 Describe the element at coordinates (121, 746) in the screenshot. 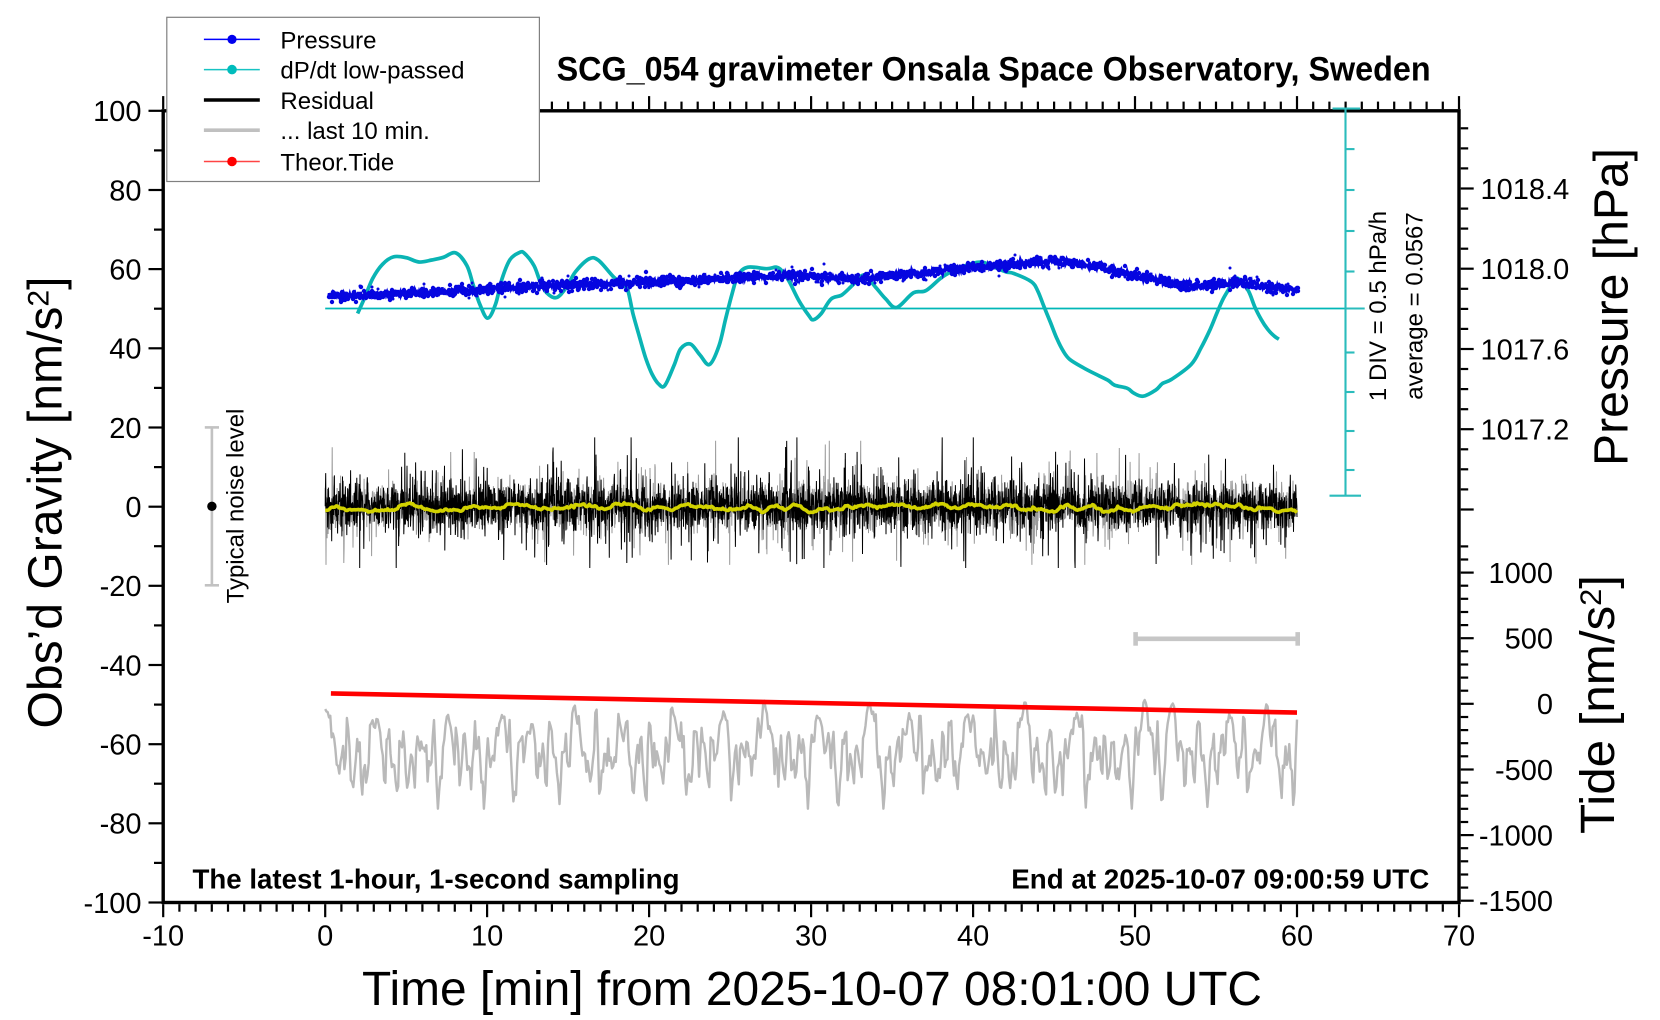

I see `svg-text: -60` at that location.